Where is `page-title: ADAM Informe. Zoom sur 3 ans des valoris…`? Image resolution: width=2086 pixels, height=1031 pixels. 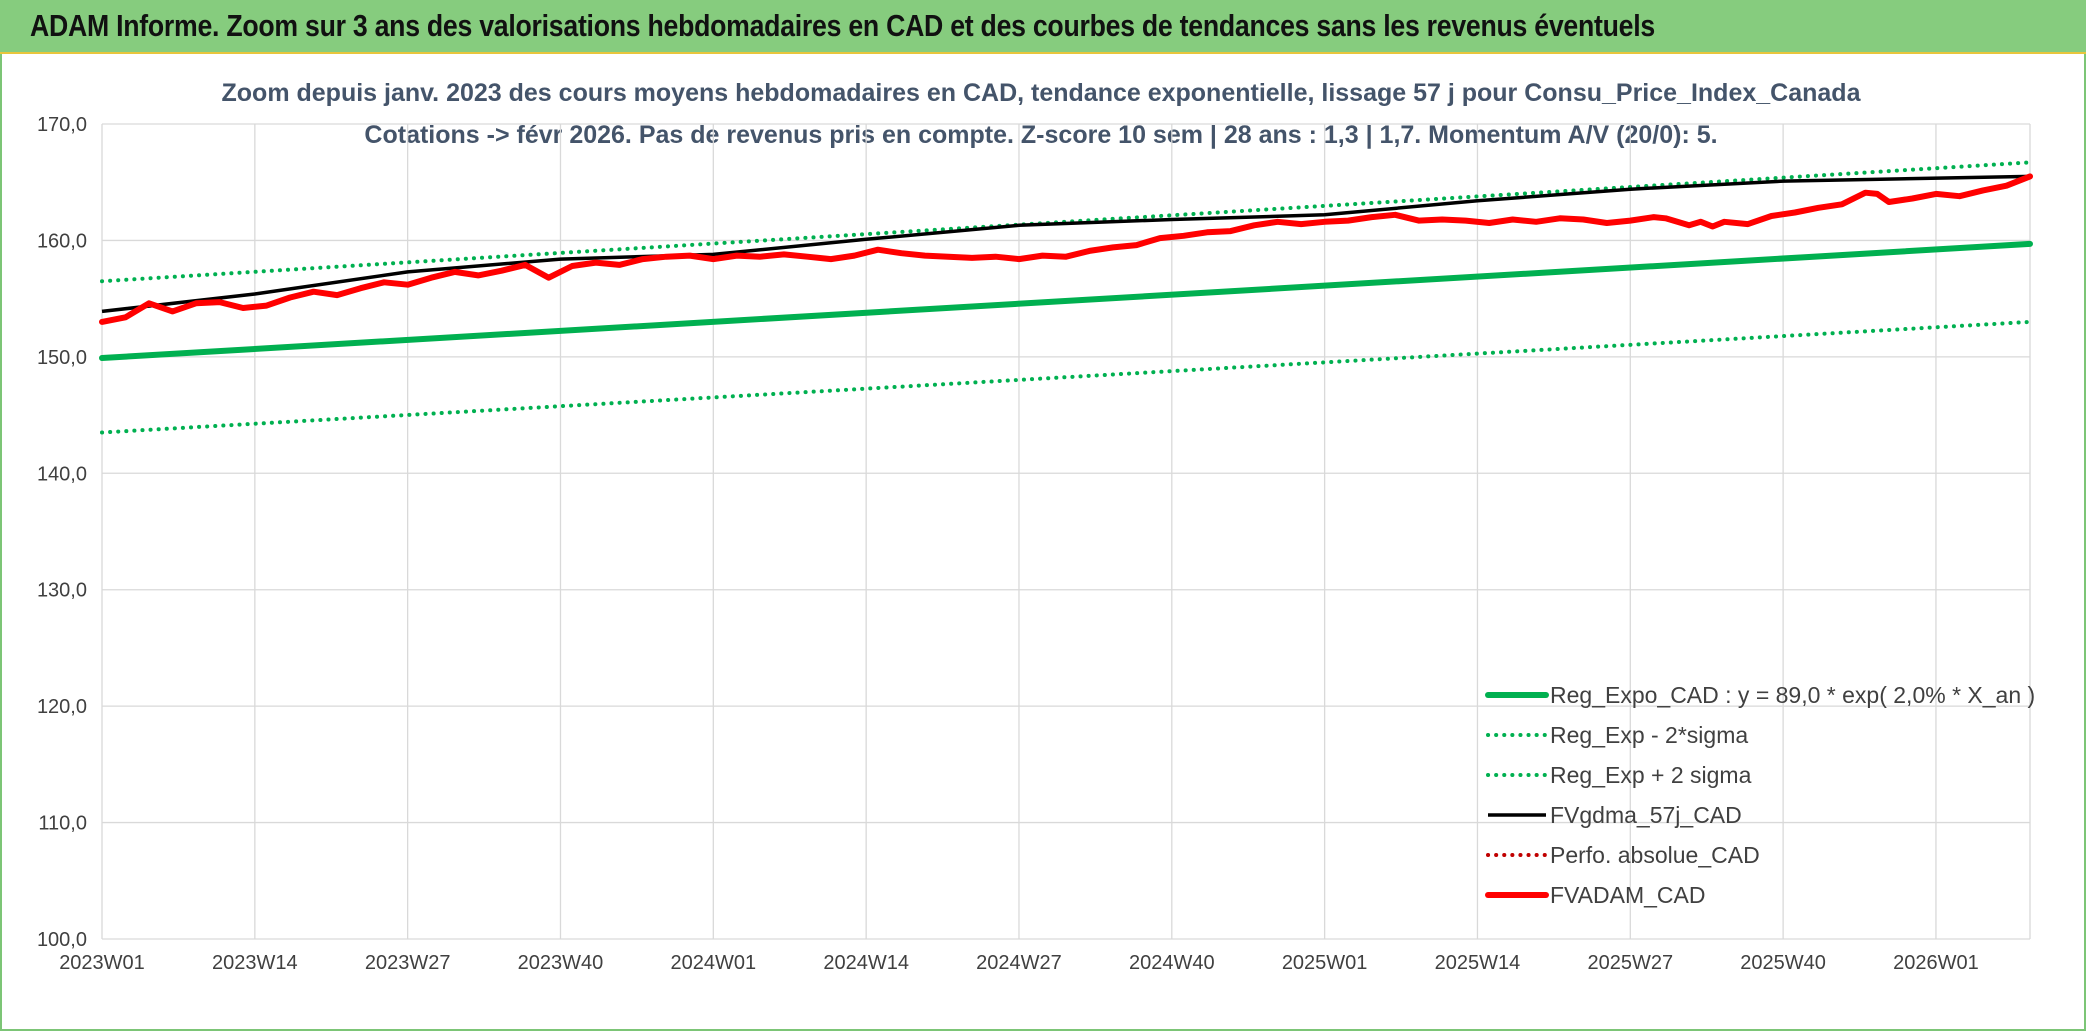
page-title: ADAM Informe. Zoom sur 3 ans des valoris… is located at coordinates (842, 25).